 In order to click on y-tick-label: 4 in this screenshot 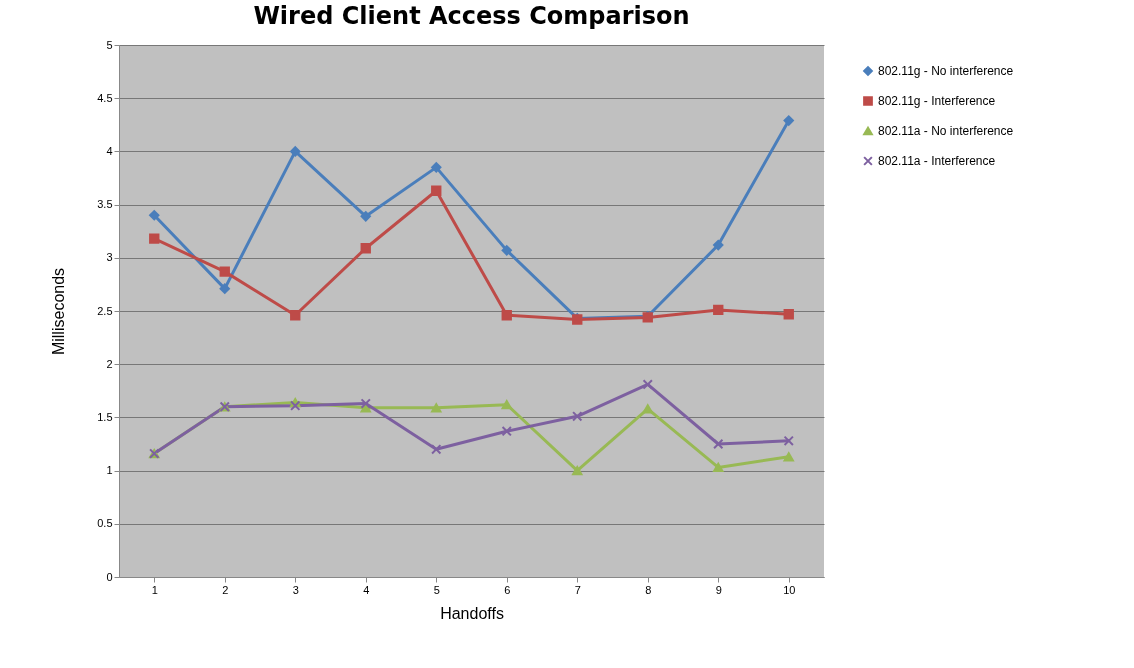, I will do `click(109, 150)`.